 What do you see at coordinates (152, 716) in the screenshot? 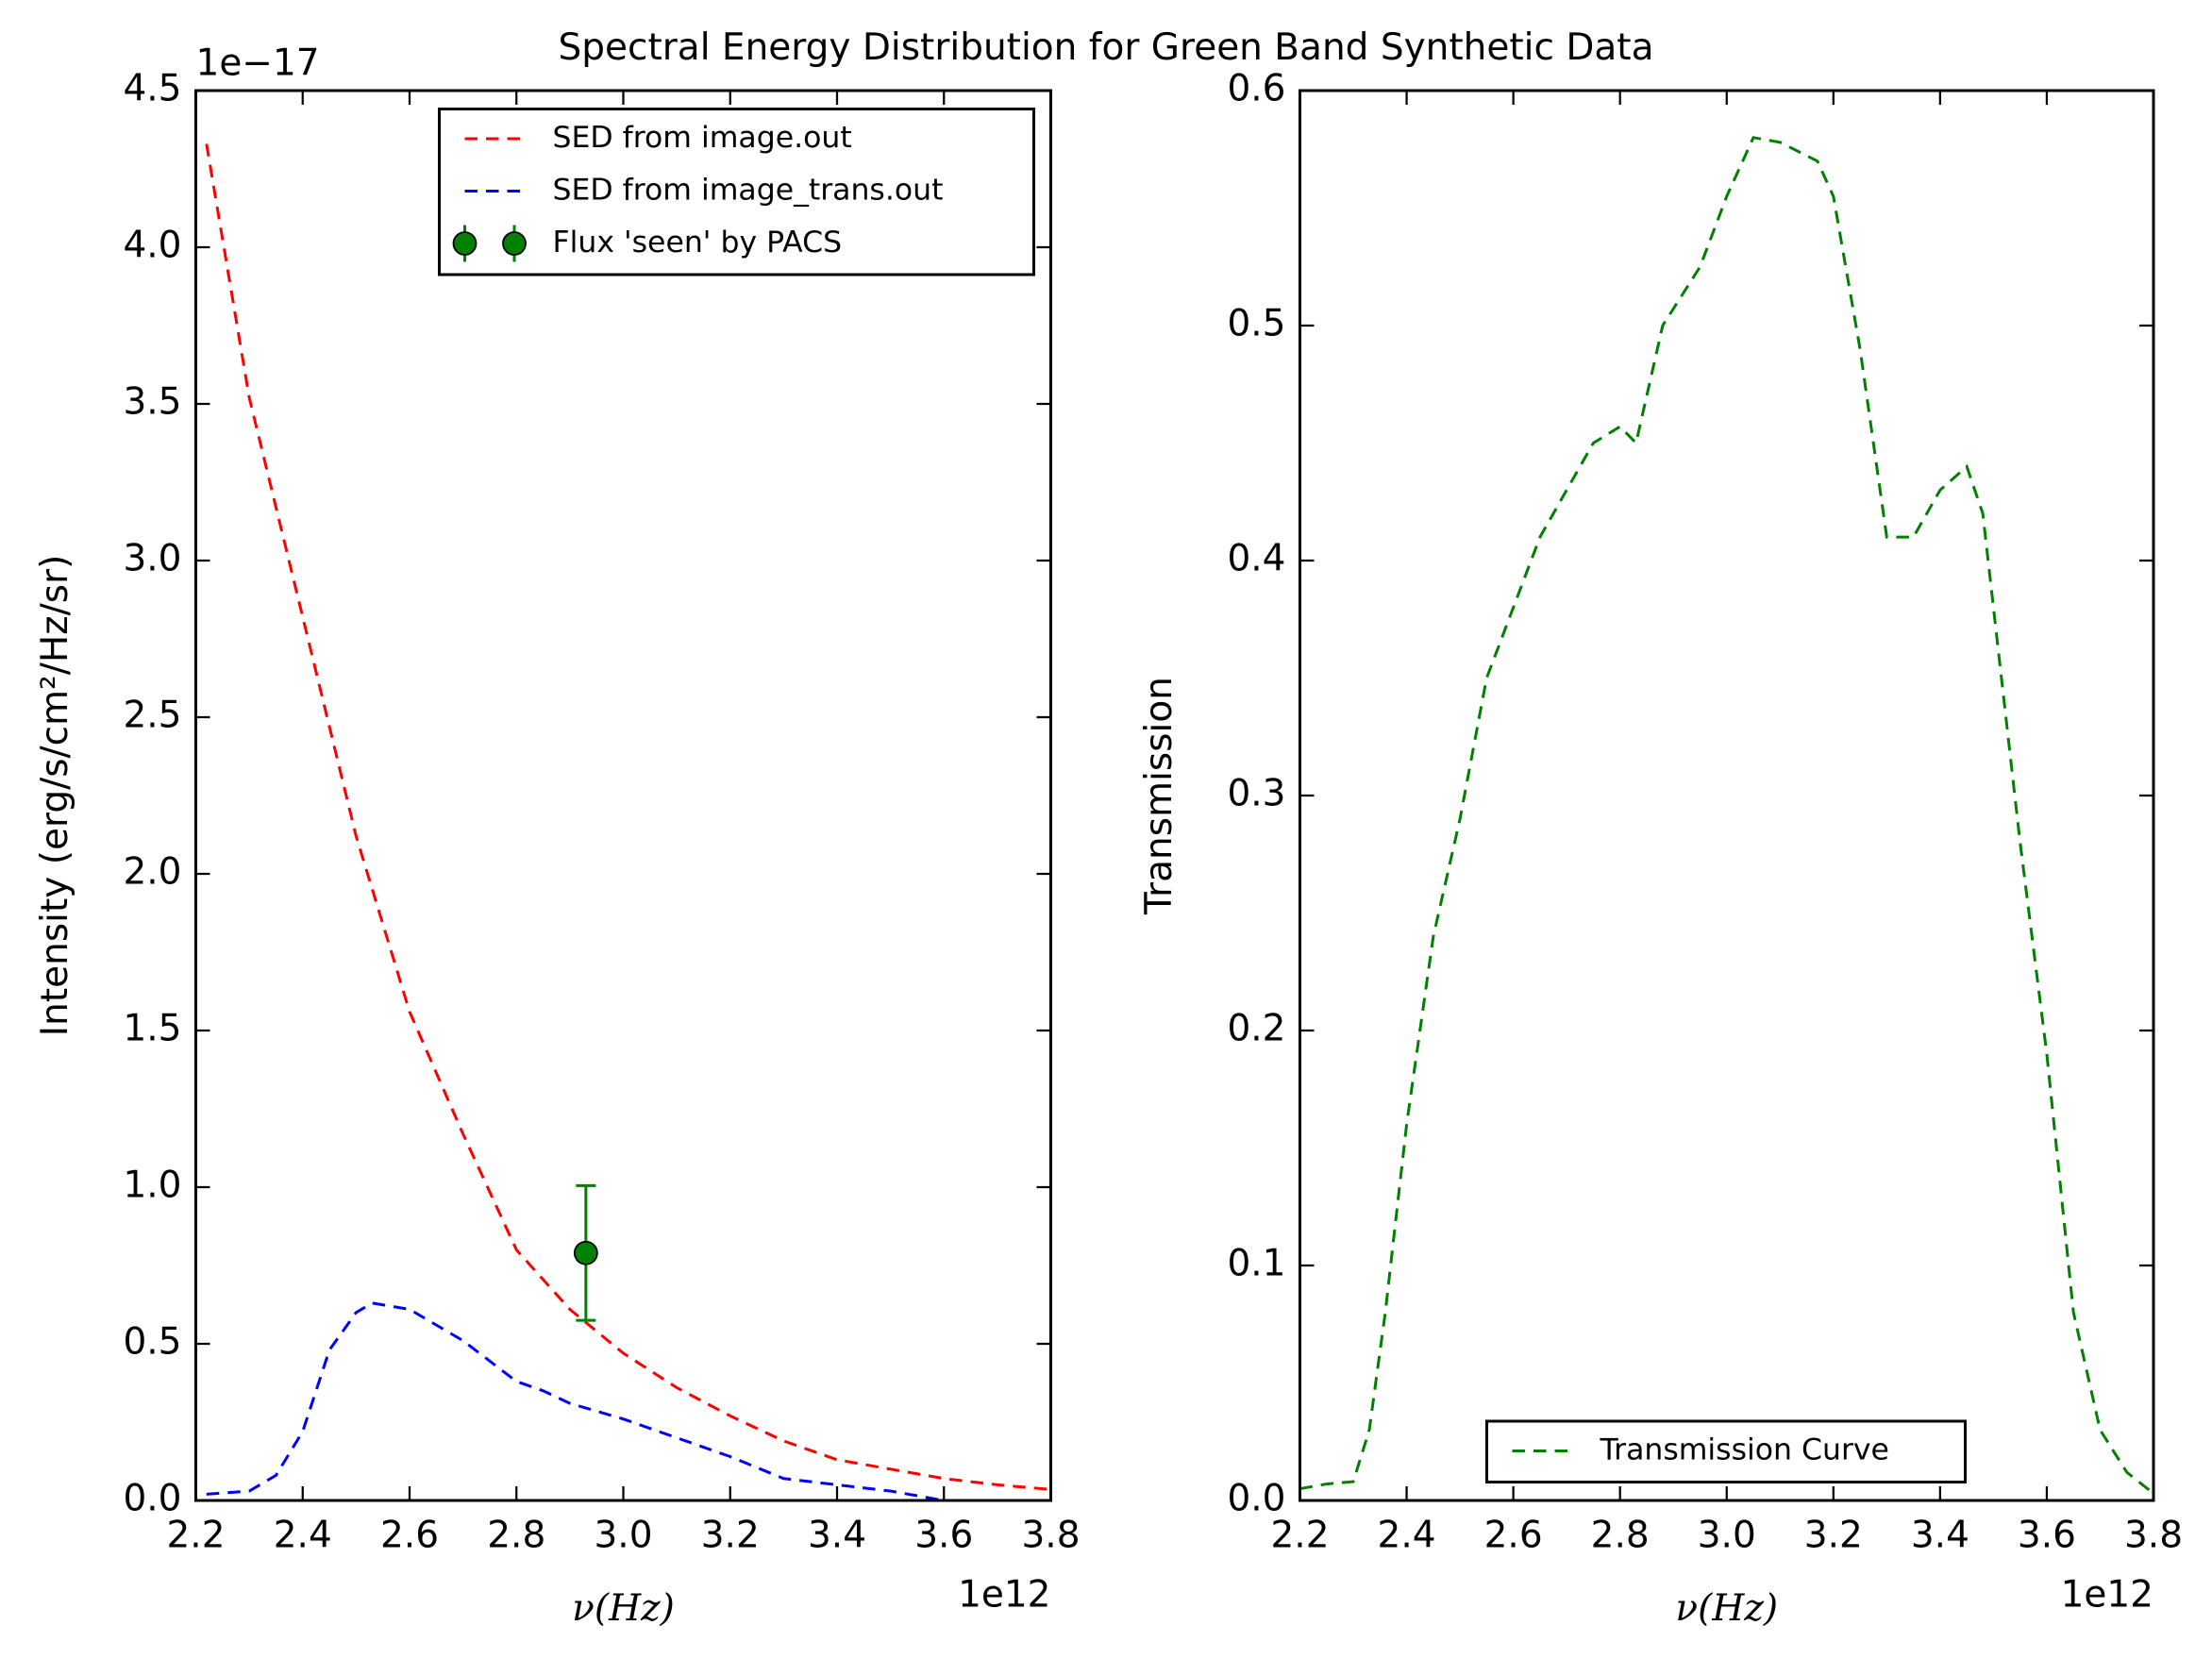
I see `y-tick-label: 2.5` at bounding box center [152, 716].